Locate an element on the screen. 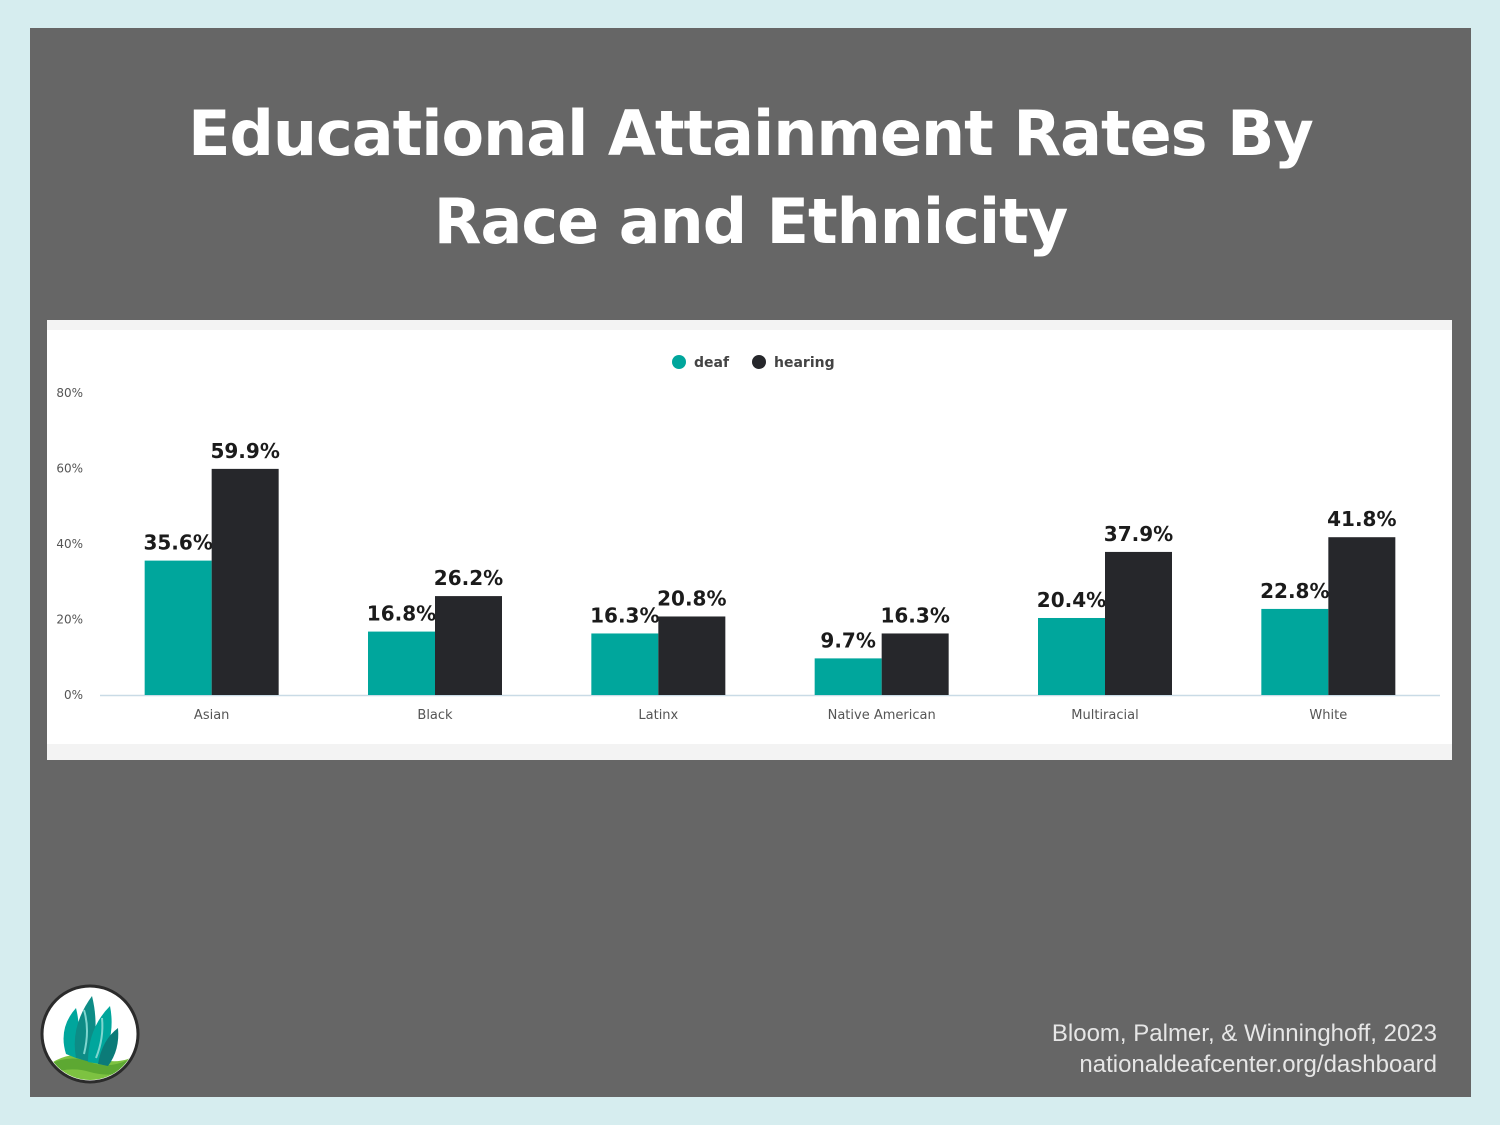  y-tick-label: 0% is located at coordinates (73, 695).